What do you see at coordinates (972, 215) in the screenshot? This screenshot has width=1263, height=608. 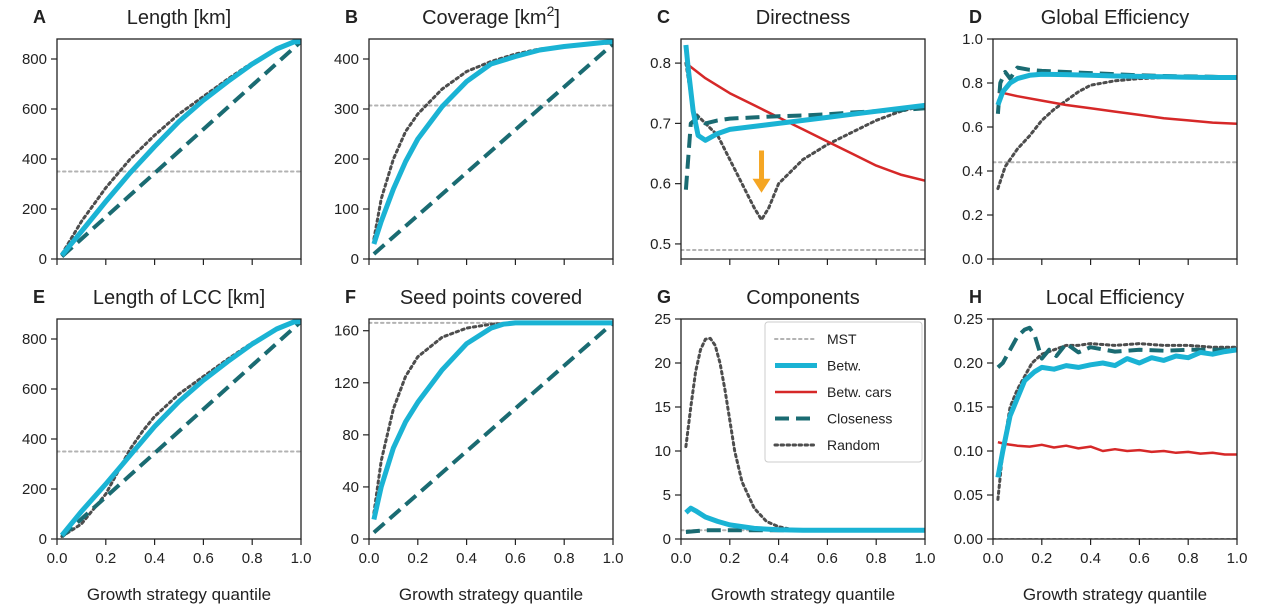 I see `y-tick-label: 0.2` at bounding box center [972, 215].